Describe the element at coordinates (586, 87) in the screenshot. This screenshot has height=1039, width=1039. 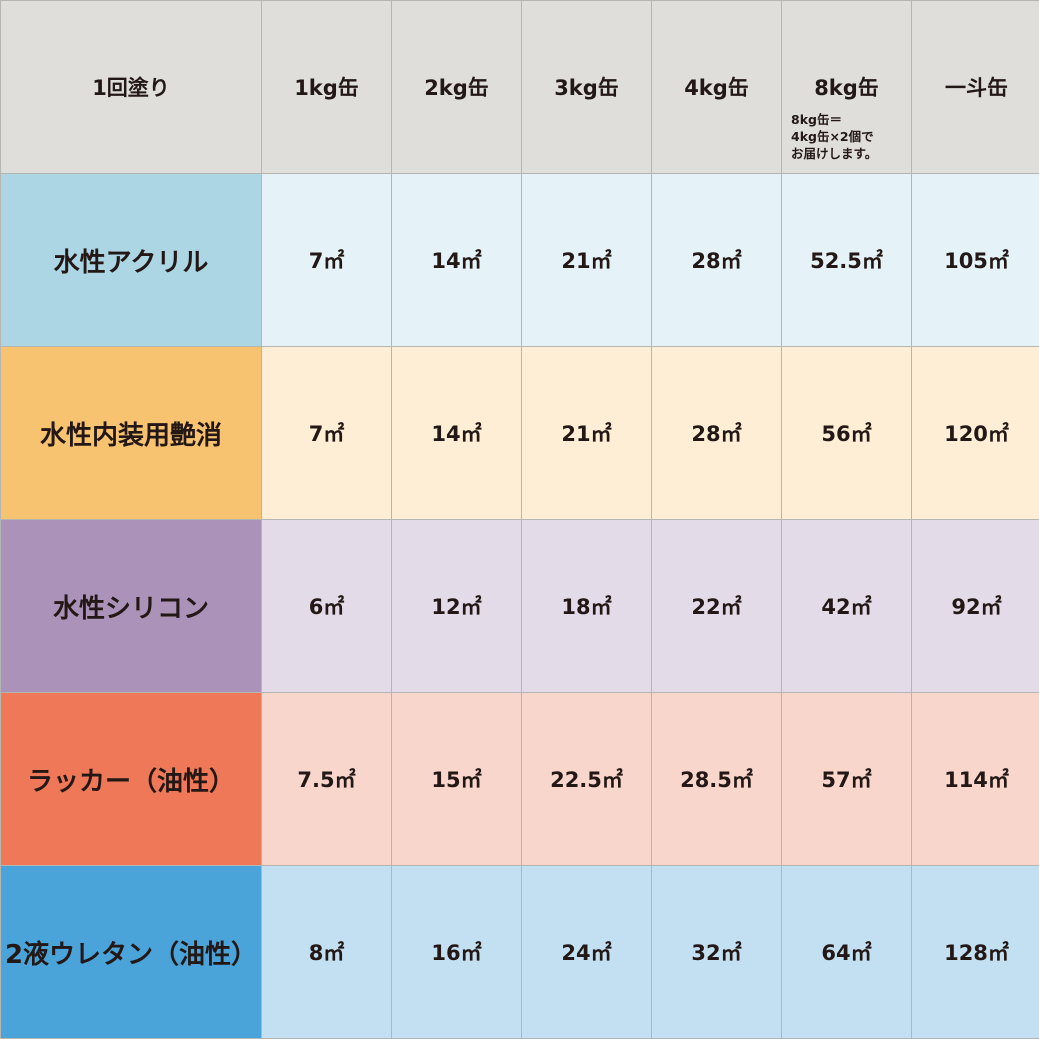
I see `column-header: 3kg缶` at that location.